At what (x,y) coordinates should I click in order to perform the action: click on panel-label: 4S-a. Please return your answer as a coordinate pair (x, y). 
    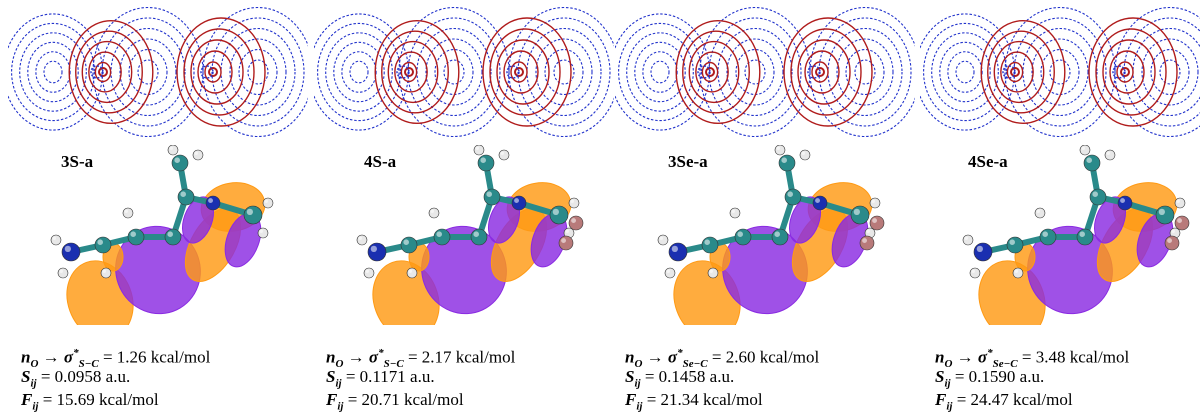
    Looking at the image, I should click on (380, 161).